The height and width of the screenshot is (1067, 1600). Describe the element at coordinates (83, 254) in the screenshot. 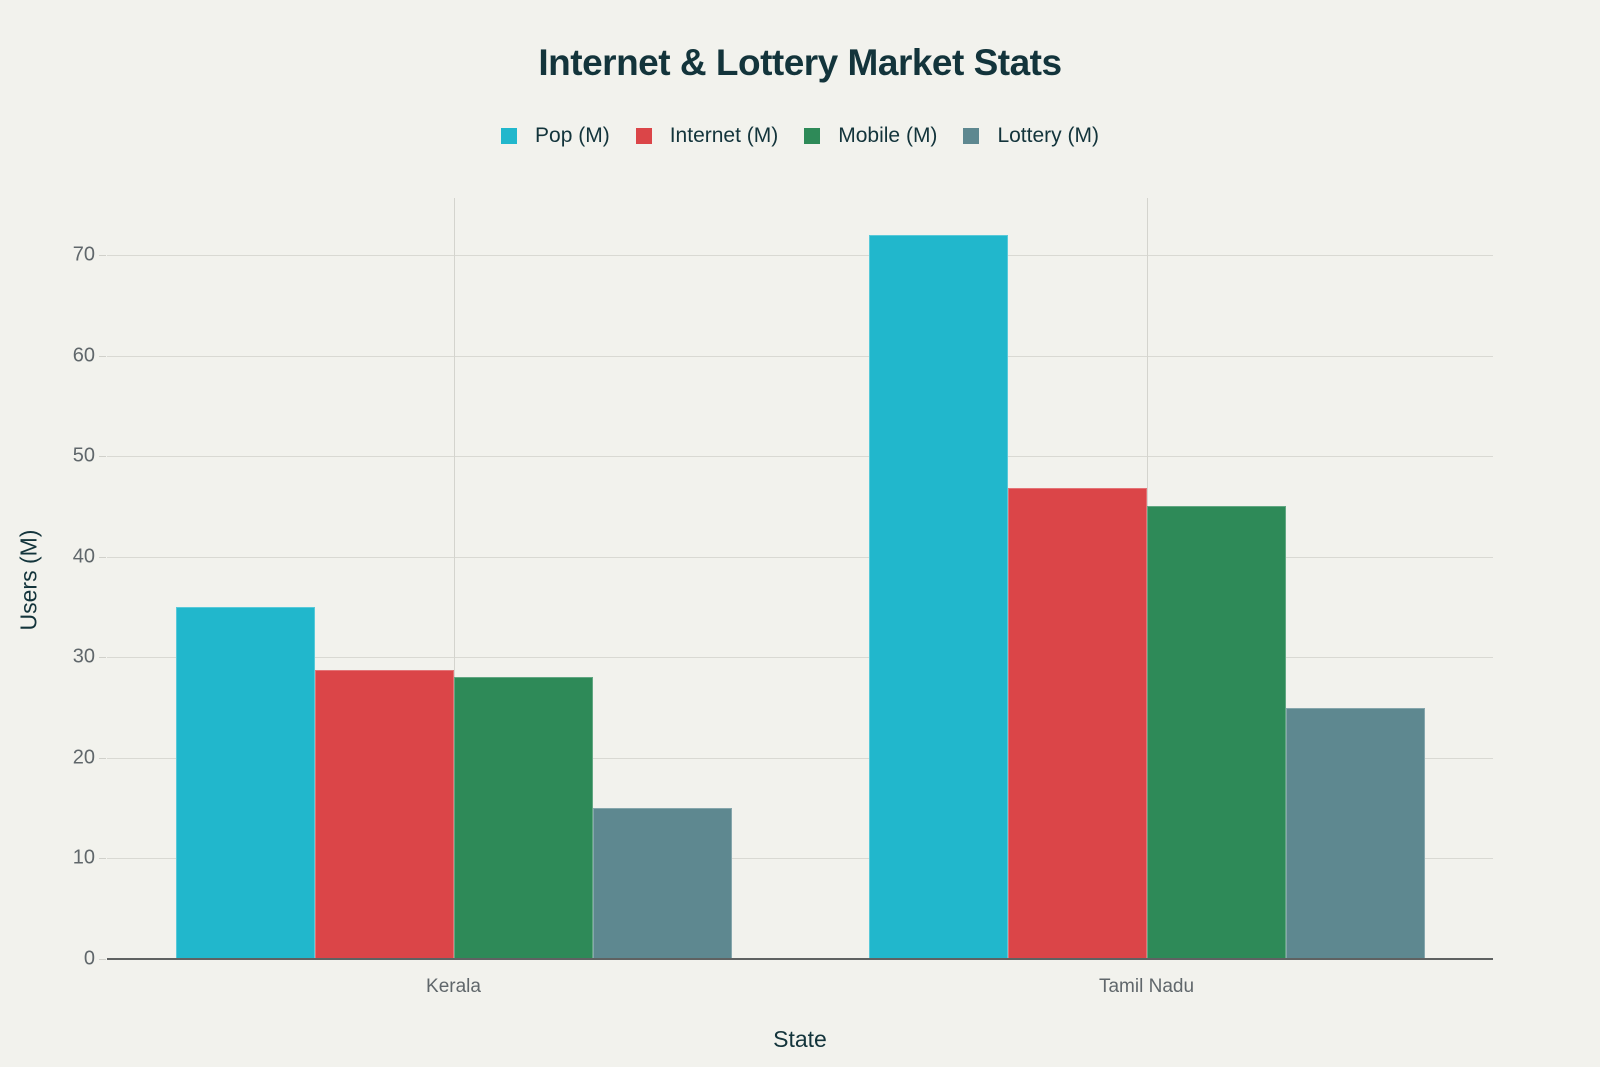

I see `y-tick-label: 70` at that location.